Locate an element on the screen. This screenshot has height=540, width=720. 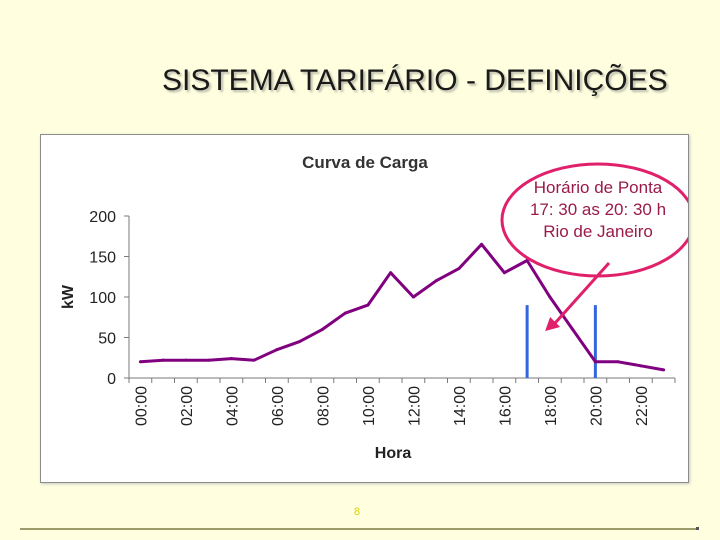
x-tick-label: 22:00 is located at coordinates (642, 406).